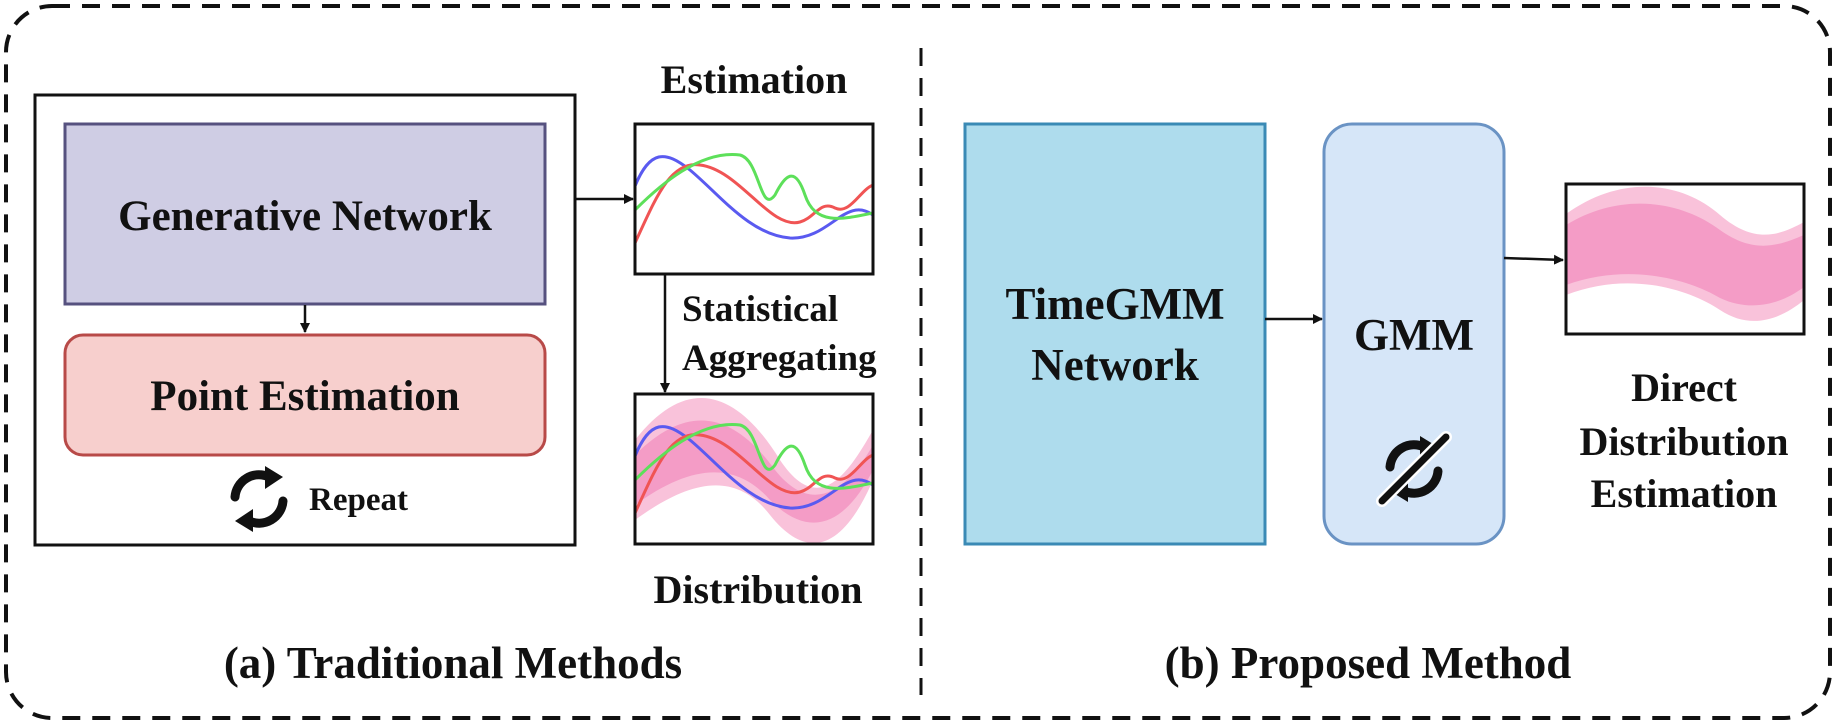  Describe the element at coordinates (1684, 441) in the screenshot. I see `direct-label-line2: Distribution` at that location.